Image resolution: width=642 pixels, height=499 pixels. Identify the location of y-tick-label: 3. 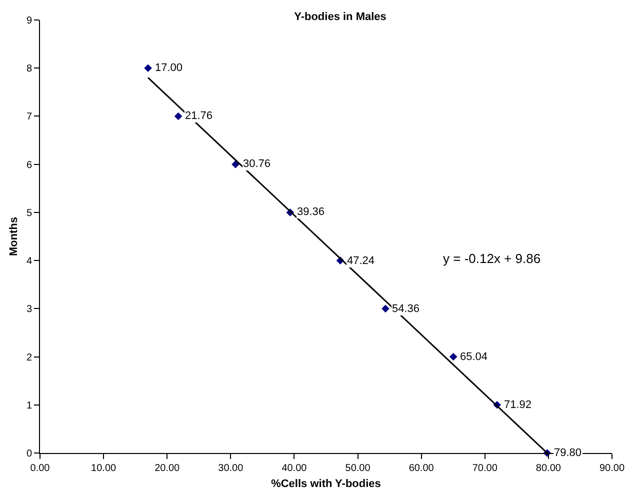
(29, 310).